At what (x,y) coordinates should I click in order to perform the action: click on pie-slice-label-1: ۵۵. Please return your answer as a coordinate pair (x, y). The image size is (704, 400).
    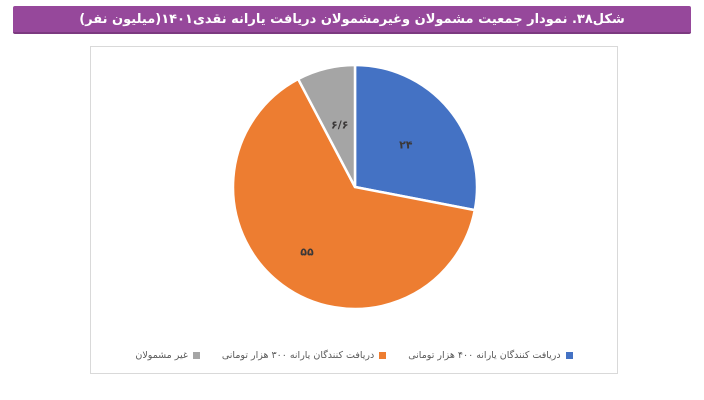
    Looking at the image, I should click on (307, 252).